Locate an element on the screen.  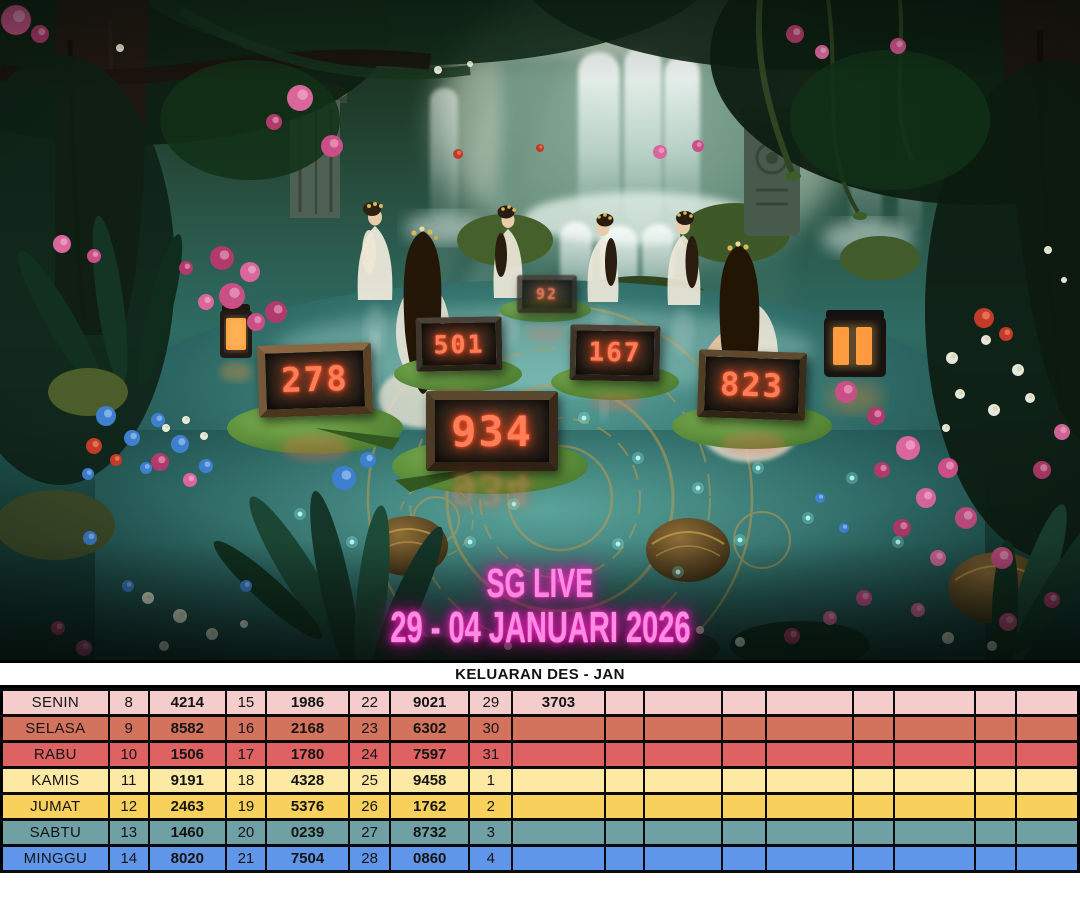
result-cell: 8020 is located at coordinates (187, 858).